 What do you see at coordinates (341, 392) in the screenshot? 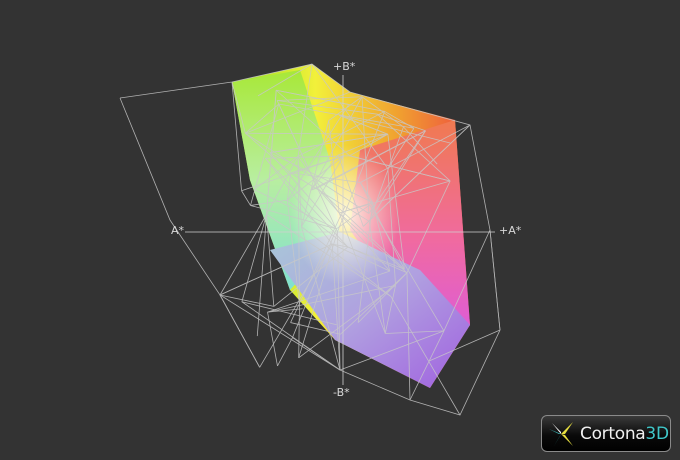
I see `axis-label-minus-b: -B*` at bounding box center [341, 392].